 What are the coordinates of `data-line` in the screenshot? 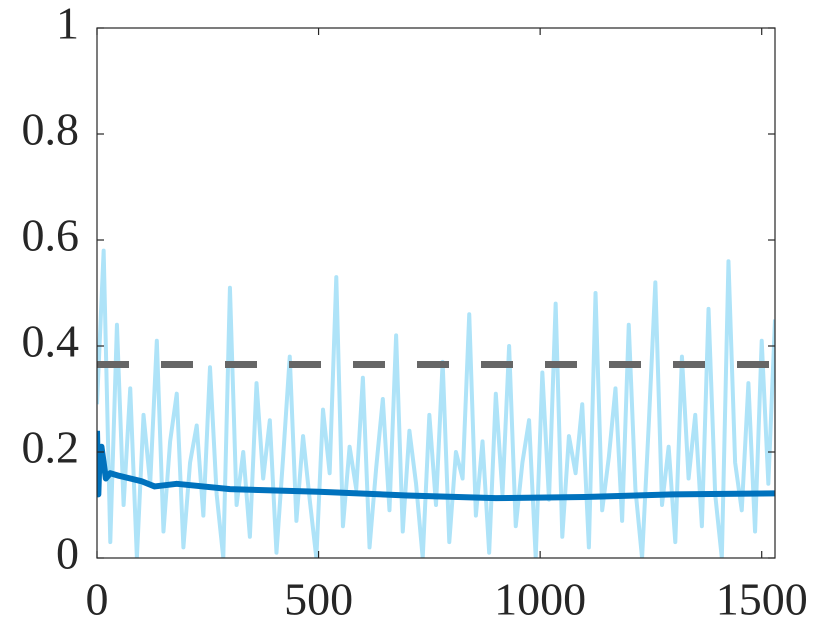 It's located at (436, 466).